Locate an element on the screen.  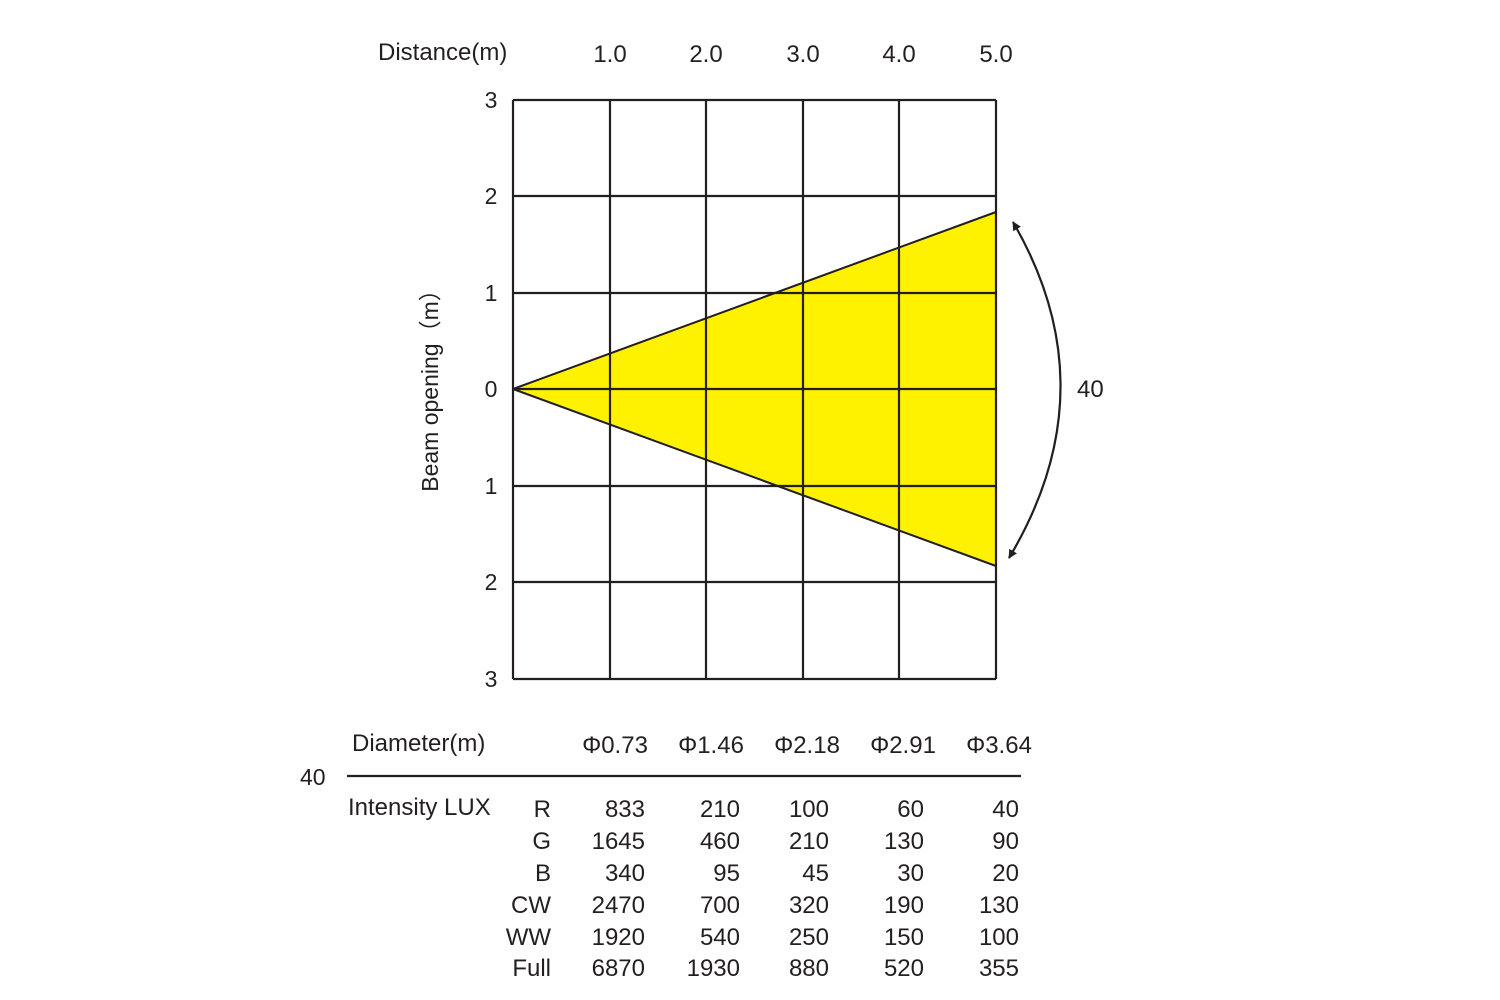
diameter-value: Φ1.46 is located at coordinates (711, 745).